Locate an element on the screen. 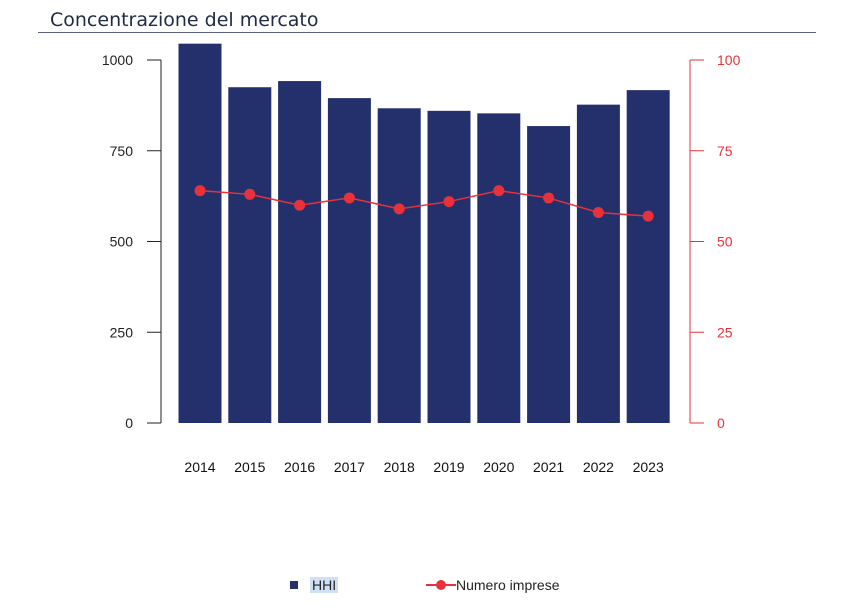  legend-swatch-numero-imprese is located at coordinates (441, 585).